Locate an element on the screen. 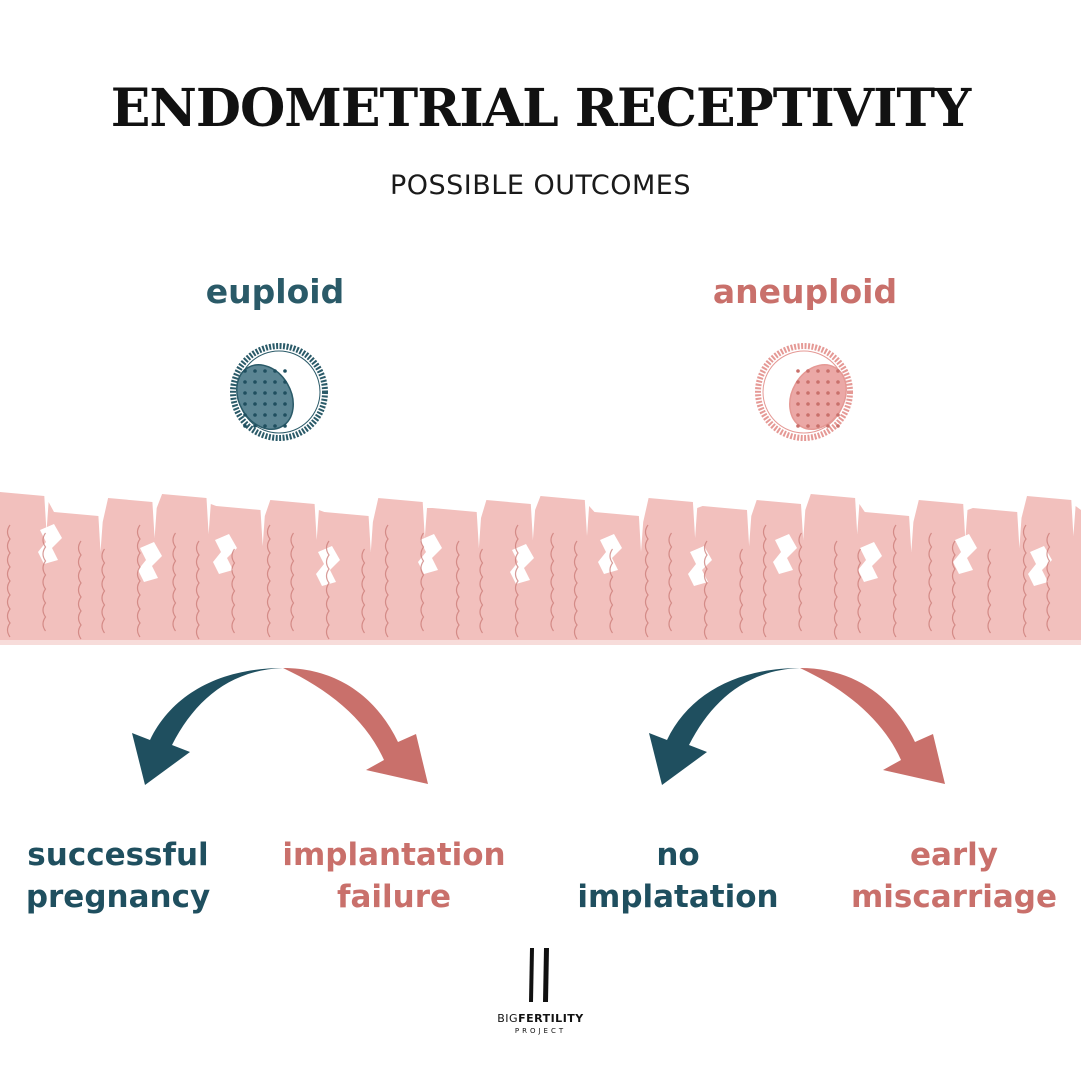 This screenshot has width=1081, height=1080. aneuploid-embryo-icon is located at coordinates (804, 392).